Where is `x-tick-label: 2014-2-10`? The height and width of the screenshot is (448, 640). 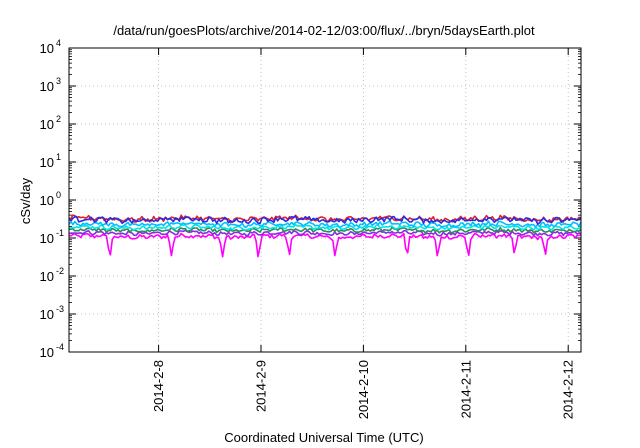 x-tick-label: 2014-2-10 is located at coordinates (363, 389).